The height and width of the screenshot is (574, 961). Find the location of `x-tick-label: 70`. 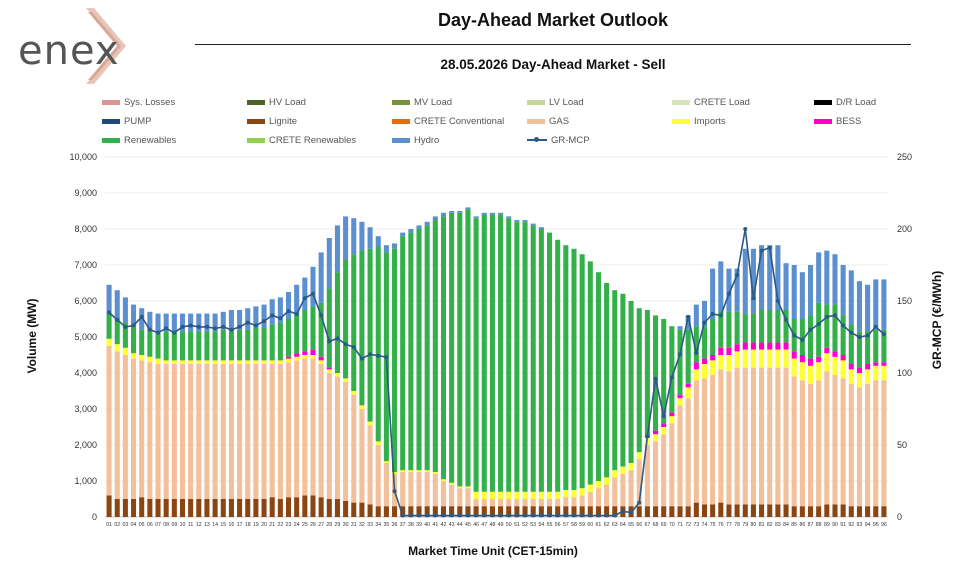

x-tick-label: 70 is located at coordinates (672, 525).